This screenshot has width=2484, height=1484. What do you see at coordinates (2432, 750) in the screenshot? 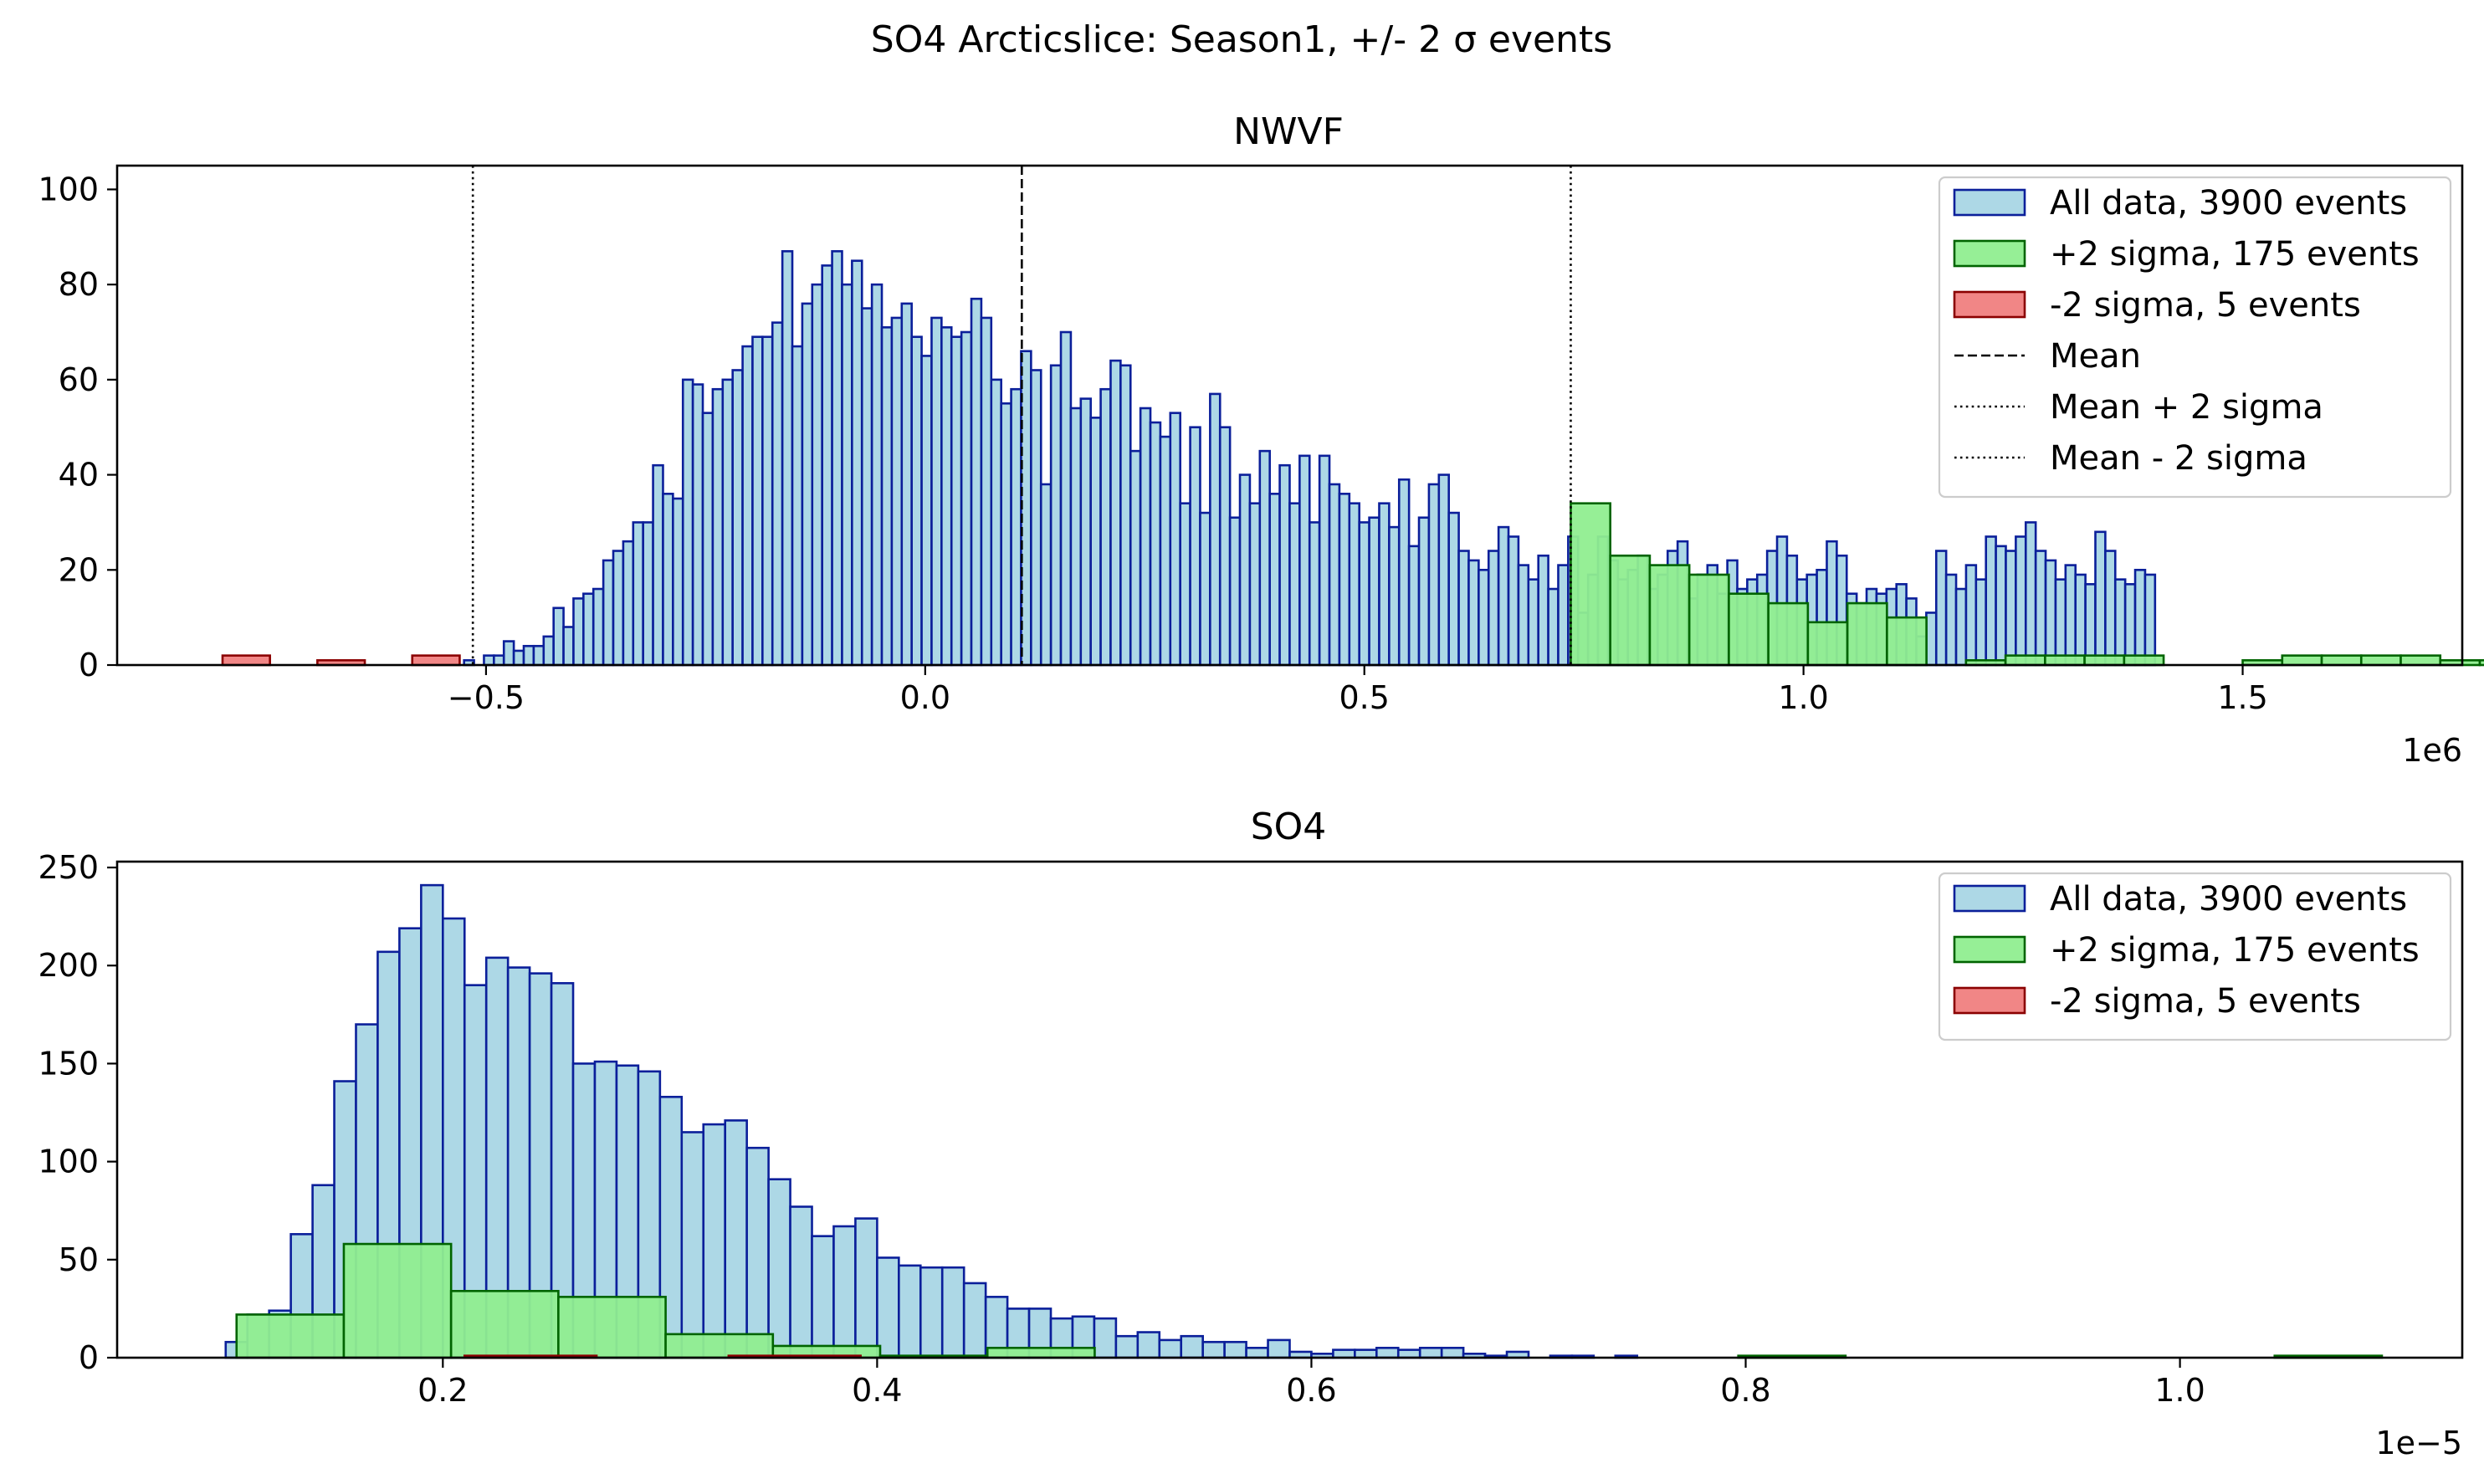
I see `offset-text-nwvf: 1e6` at bounding box center [2432, 750].